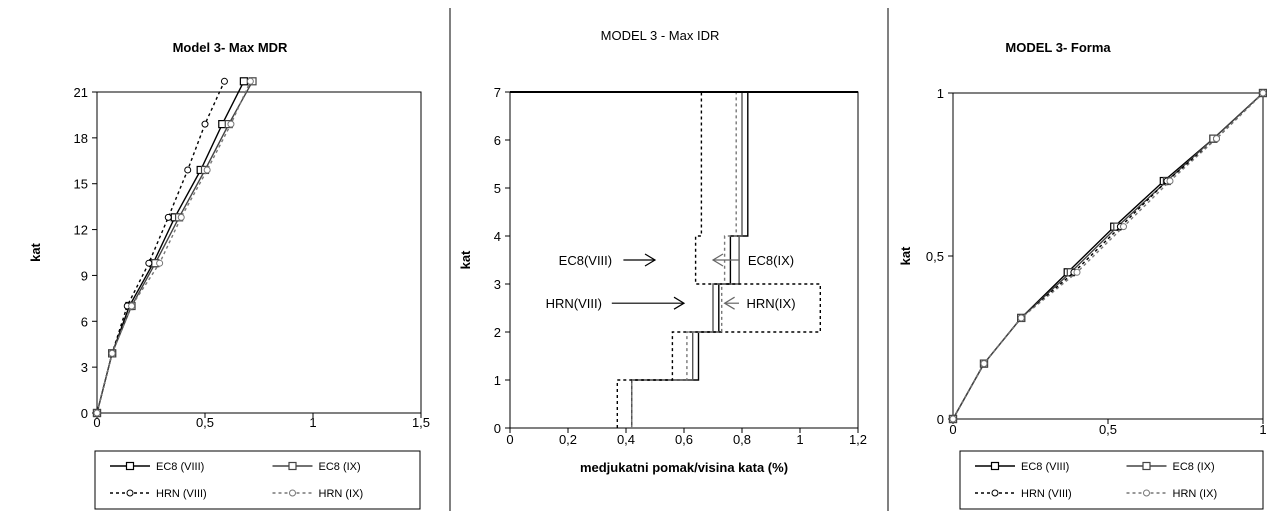 The width and height of the screenshot is (1267, 511). Describe the element at coordinates (585, 260) in the screenshot. I see `annotation-label: EC8(VIII)` at that location.